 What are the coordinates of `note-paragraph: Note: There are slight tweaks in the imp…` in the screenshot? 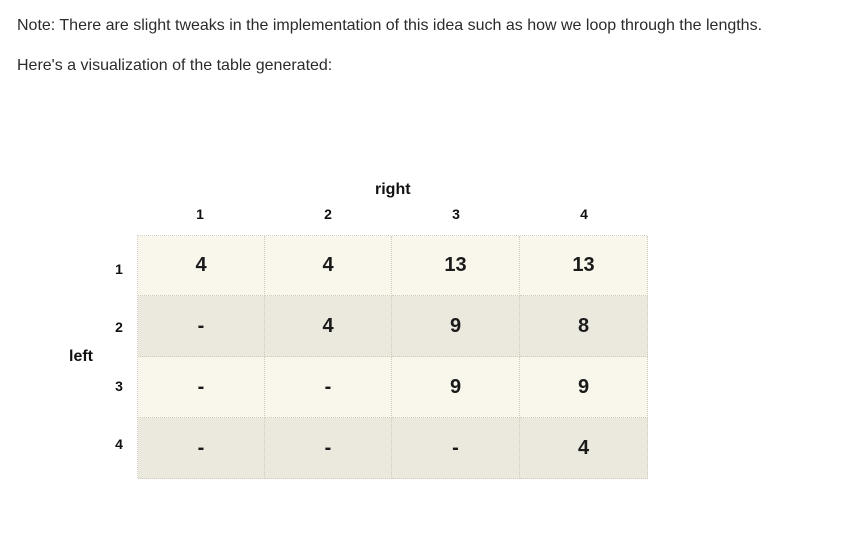 It's located at (390, 25).